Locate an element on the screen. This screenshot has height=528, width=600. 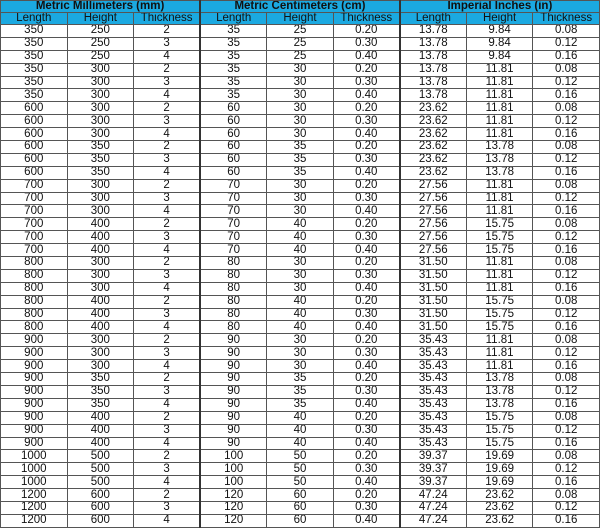
table-cell: 40 is located at coordinates (300, 430).